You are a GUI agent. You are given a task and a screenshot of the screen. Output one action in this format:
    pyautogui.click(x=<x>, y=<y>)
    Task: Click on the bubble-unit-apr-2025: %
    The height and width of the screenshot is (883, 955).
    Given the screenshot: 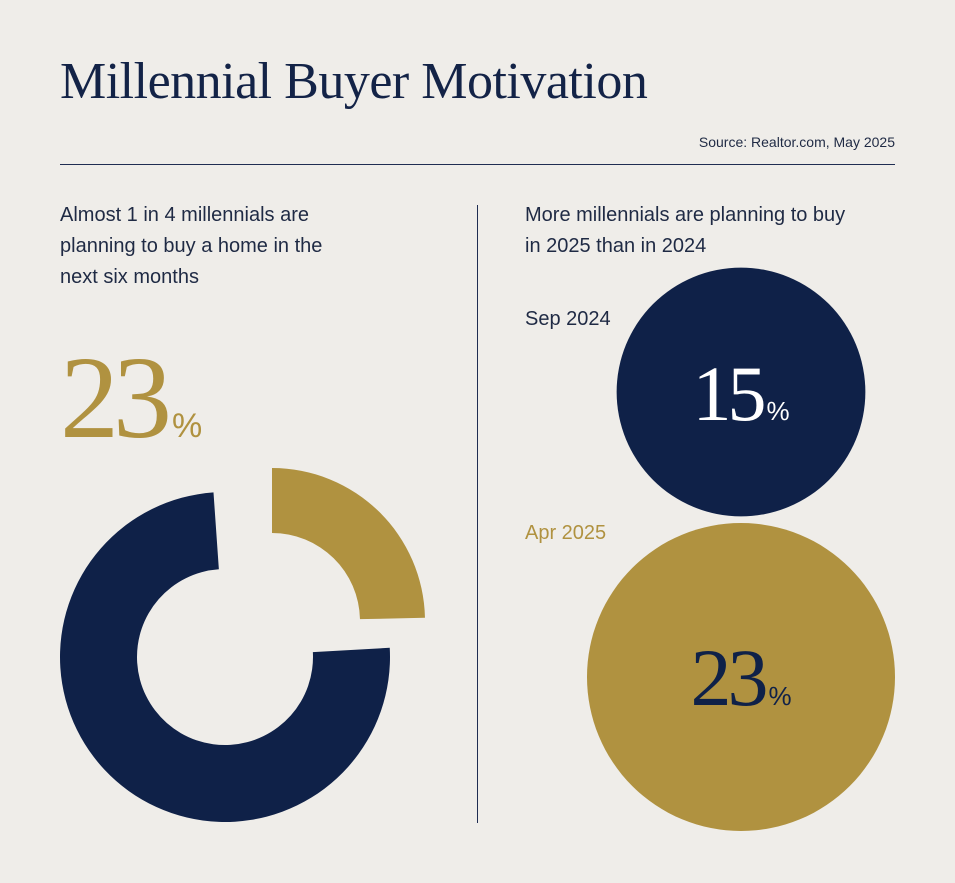 What is the action you would take?
    pyautogui.click(x=779, y=696)
    